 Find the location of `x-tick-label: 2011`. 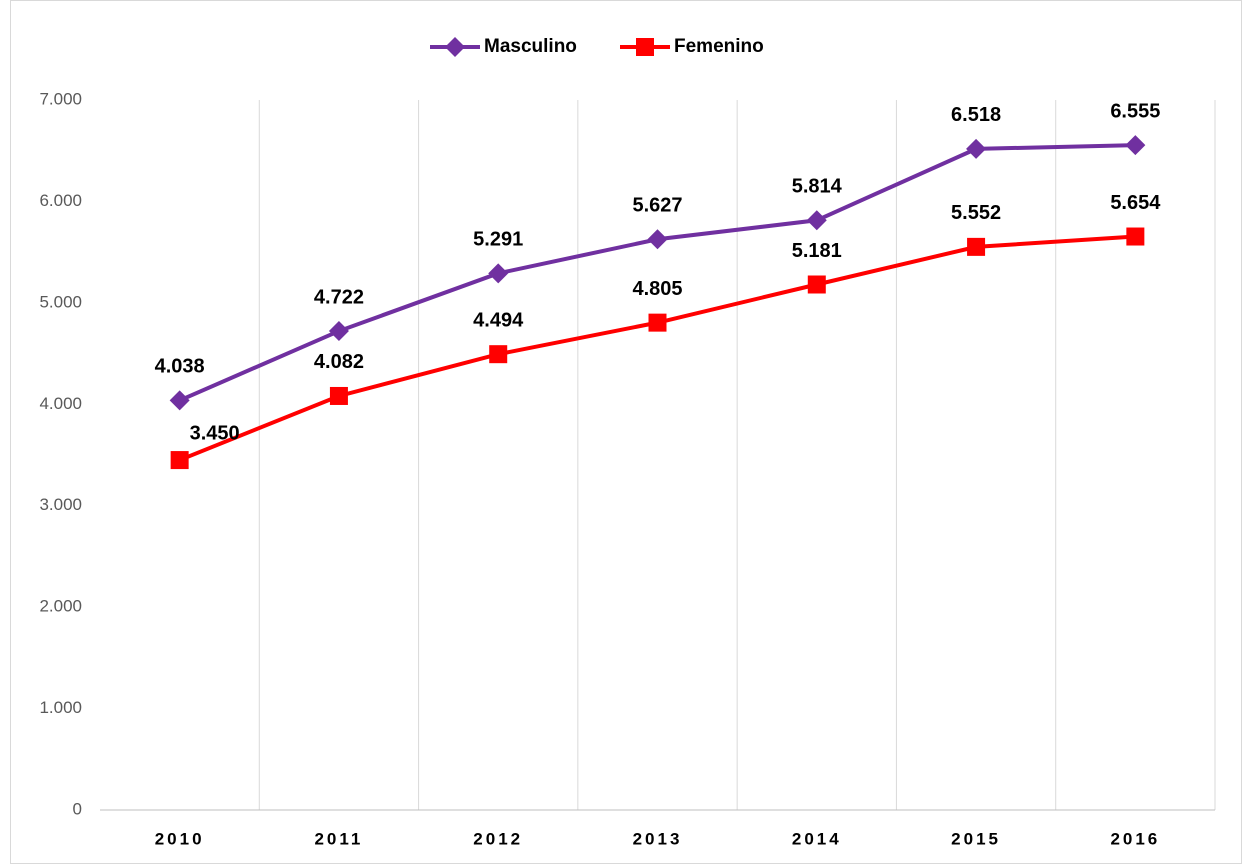

x-tick-label: 2011 is located at coordinates (338, 838).